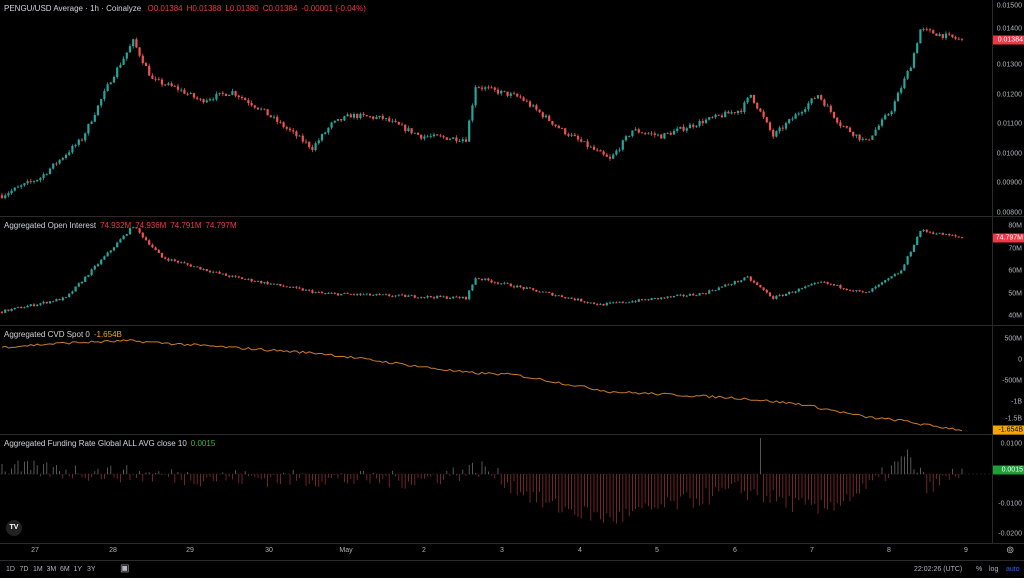 Image resolution: width=1024 pixels, height=578 pixels. What do you see at coordinates (91, 569) in the screenshot?
I see `range-button-3Y: 3Y` at bounding box center [91, 569].